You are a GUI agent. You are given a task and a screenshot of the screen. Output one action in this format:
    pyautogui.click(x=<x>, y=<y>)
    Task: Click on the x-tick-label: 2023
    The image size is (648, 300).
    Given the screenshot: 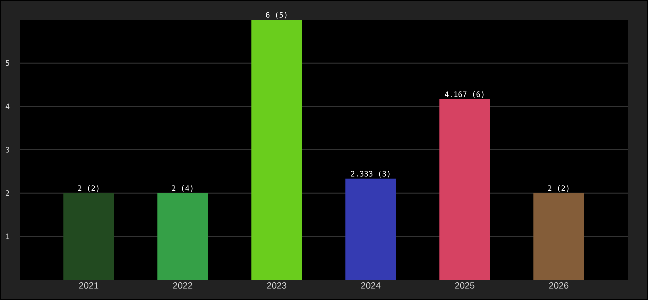 What is the action you would take?
    pyautogui.click(x=277, y=285)
    